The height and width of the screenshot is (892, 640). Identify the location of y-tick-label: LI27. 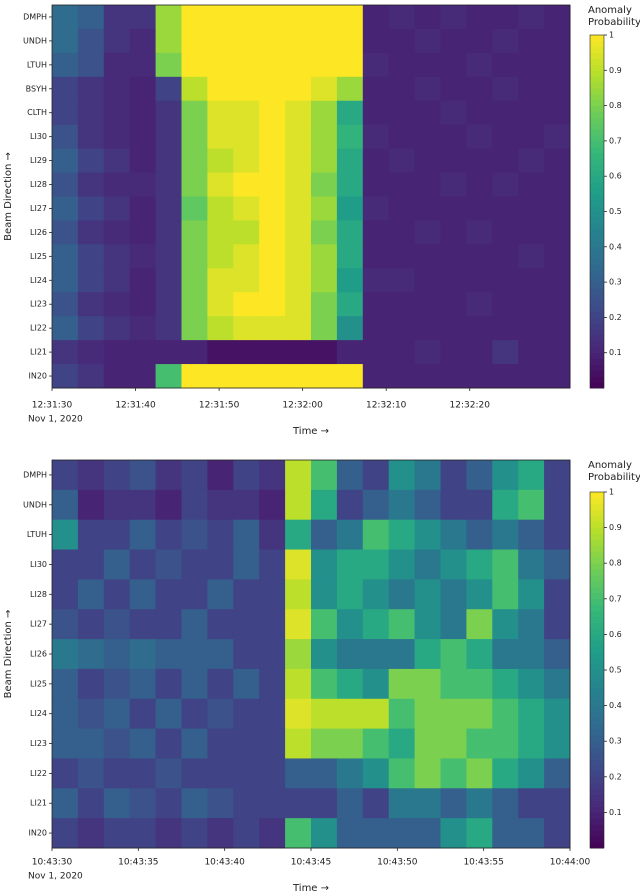
(38, 624).